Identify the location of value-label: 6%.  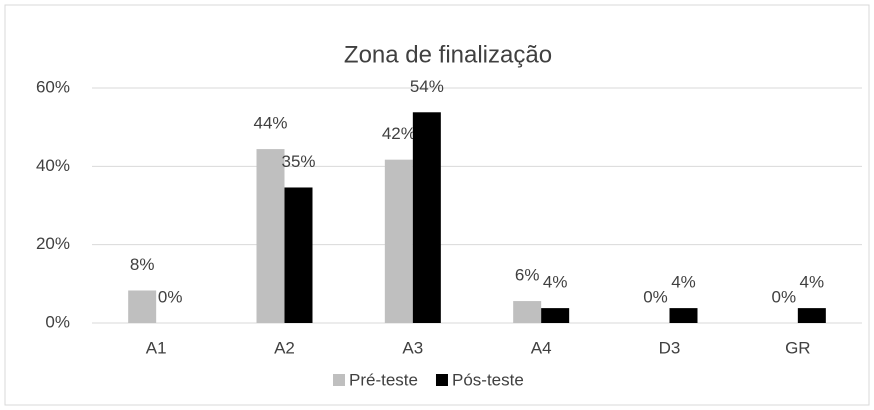
(527, 275).